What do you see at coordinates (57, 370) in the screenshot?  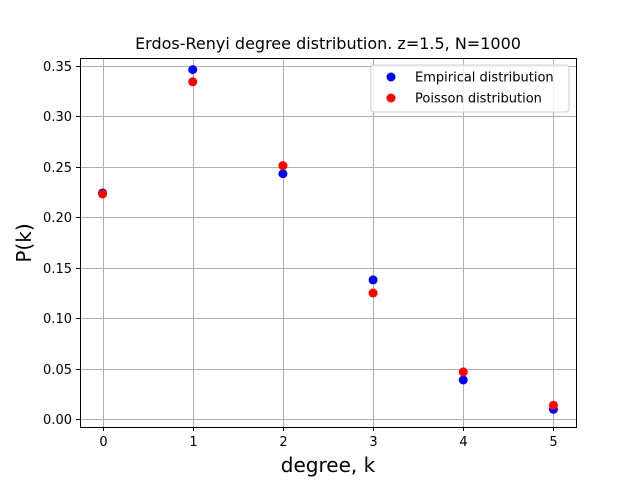 I see `y-tick-label: 0.05` at bounding box center [57, 370].